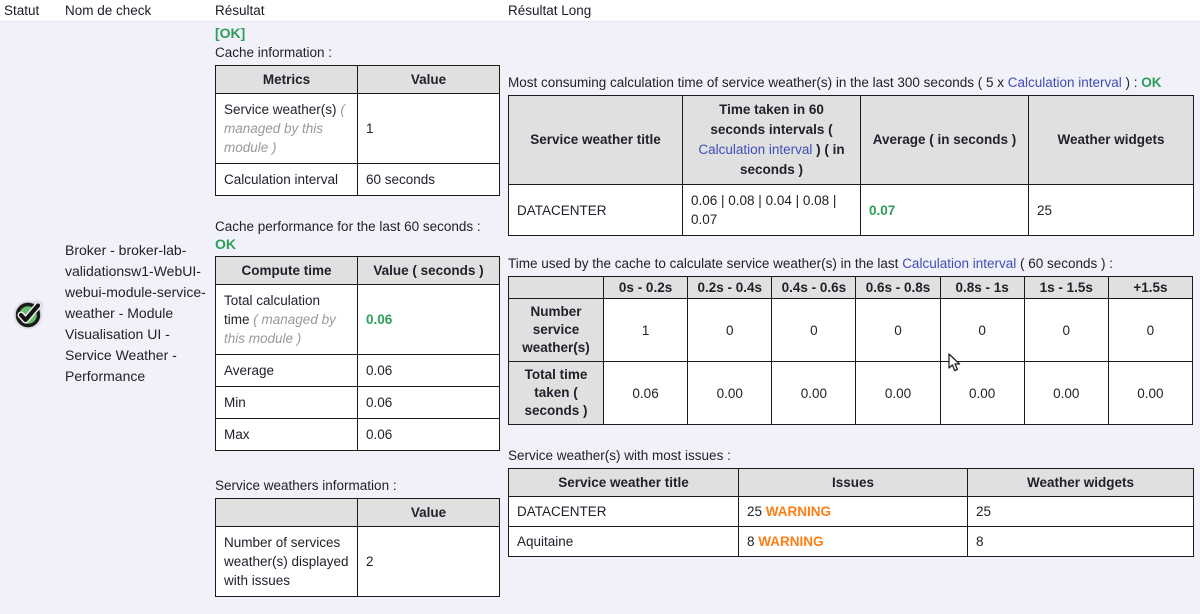  I want to click on most-issues-title: Service weather(s) with most issues :, so click(619, 455).